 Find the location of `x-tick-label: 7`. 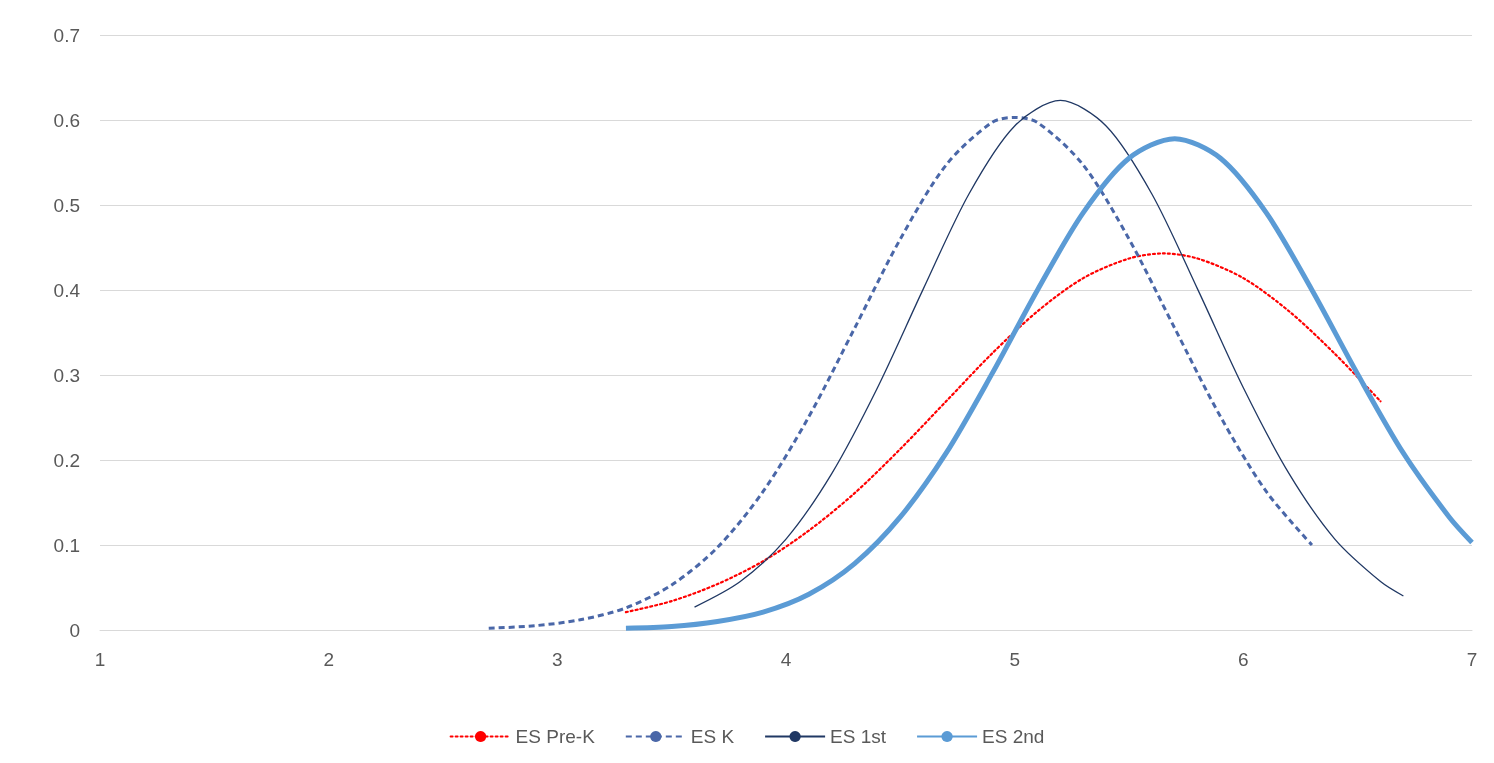

x-tick-label: 7 is located at coordinates (1472, 659).